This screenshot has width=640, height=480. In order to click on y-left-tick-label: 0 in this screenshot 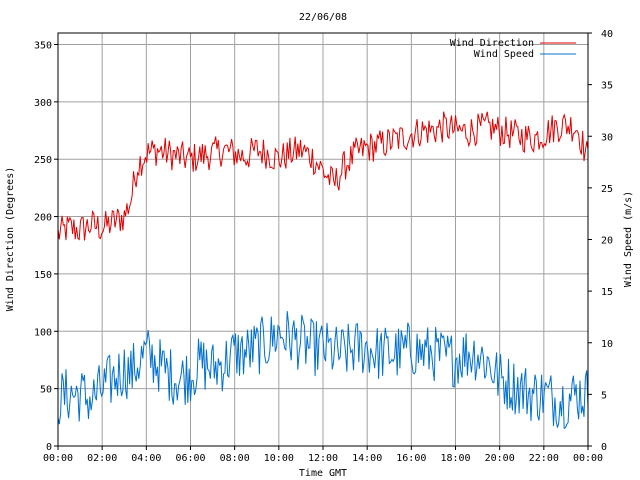, I will do `click(49, 447)`.